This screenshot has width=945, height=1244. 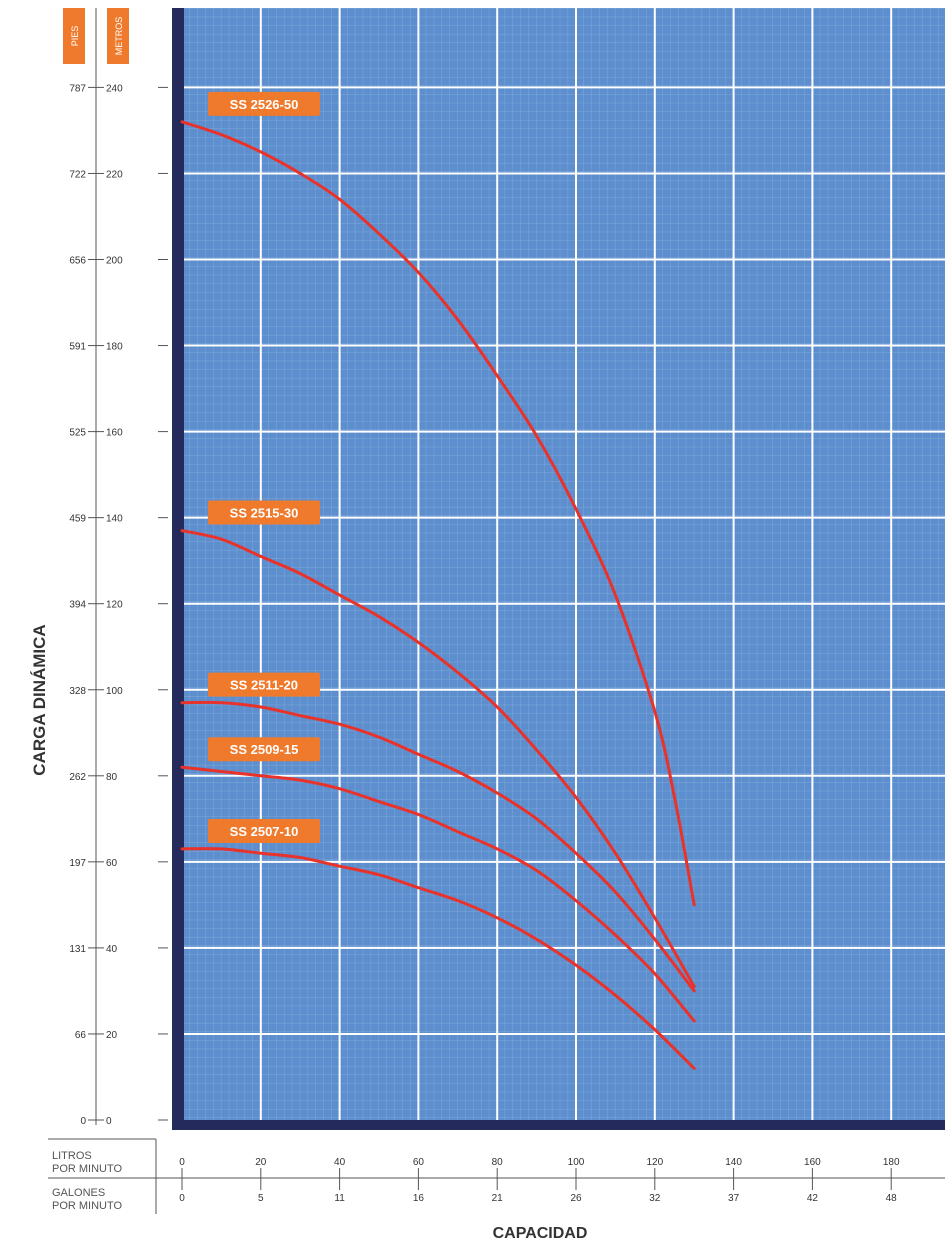 What do you see at coordinates (77, 174) in the screenshot?
I see `y-tick-label-pies: 722` at bounding box center [77, 174].